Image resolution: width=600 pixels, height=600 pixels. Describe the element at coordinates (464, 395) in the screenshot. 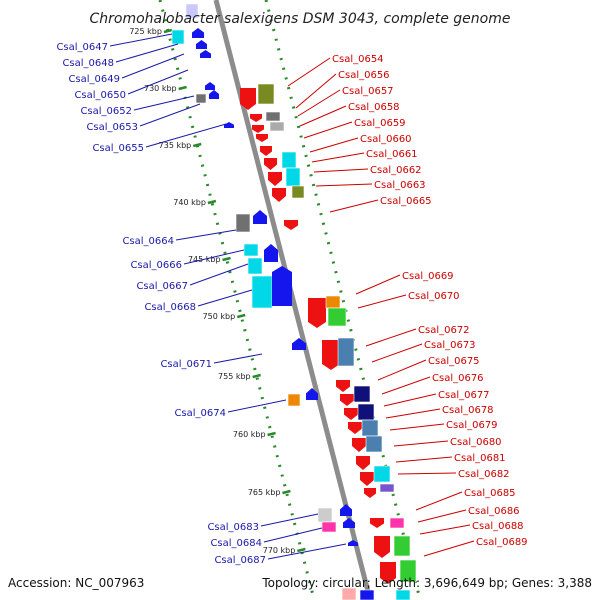

I see `gene-label-right: Csal_0677` at that location.